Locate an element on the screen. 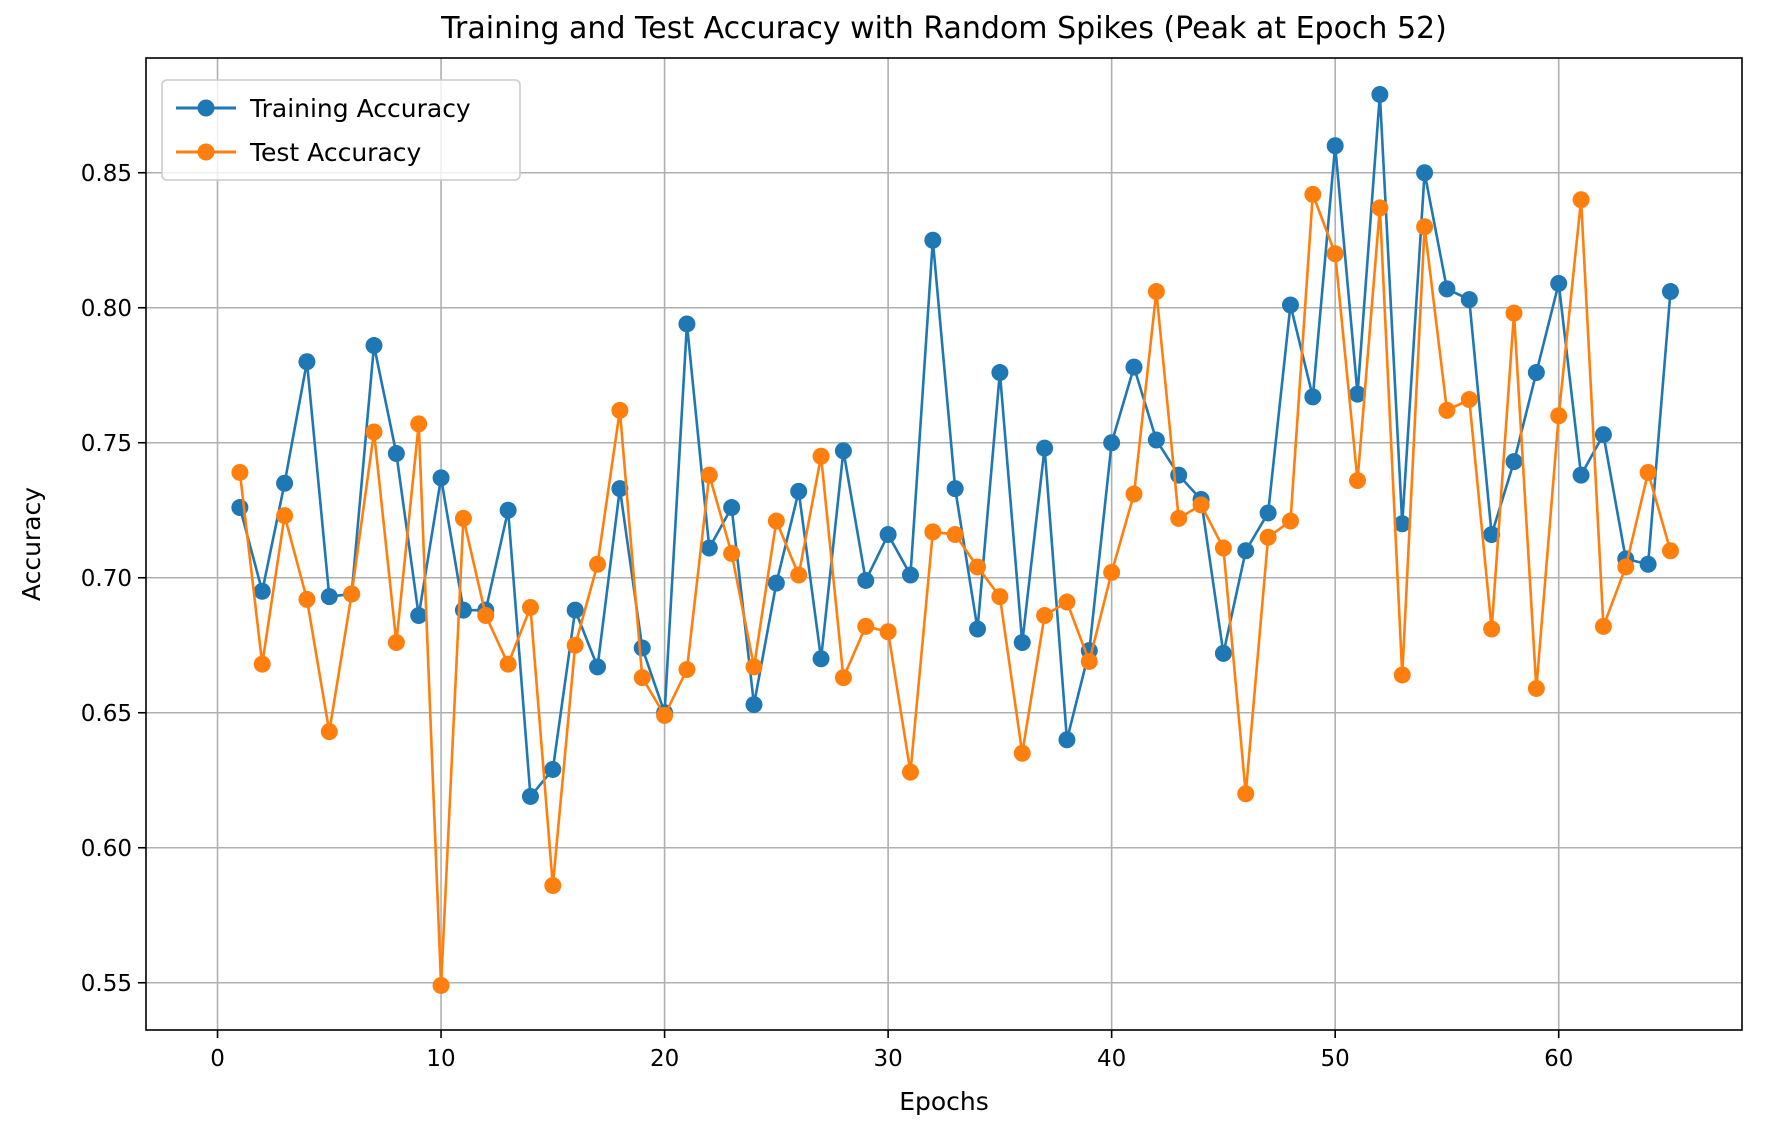 The height and width of the screenshot is (1137, 1774). legend-label-test: Test Accuracy is located at coordinates (335, 152).